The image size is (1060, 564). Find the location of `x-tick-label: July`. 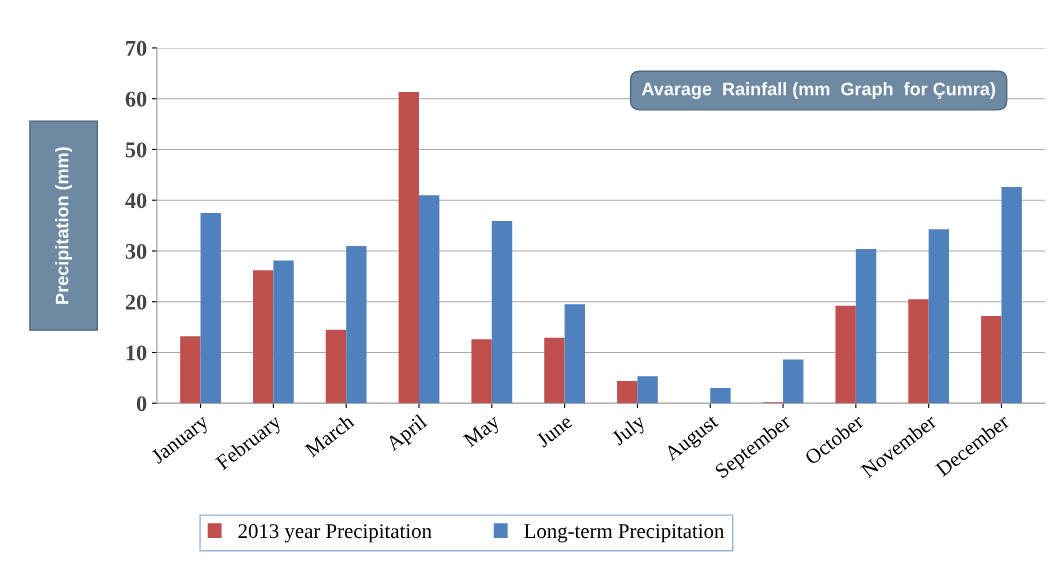

x-tick-label: July is located at coordinates (630, 431).